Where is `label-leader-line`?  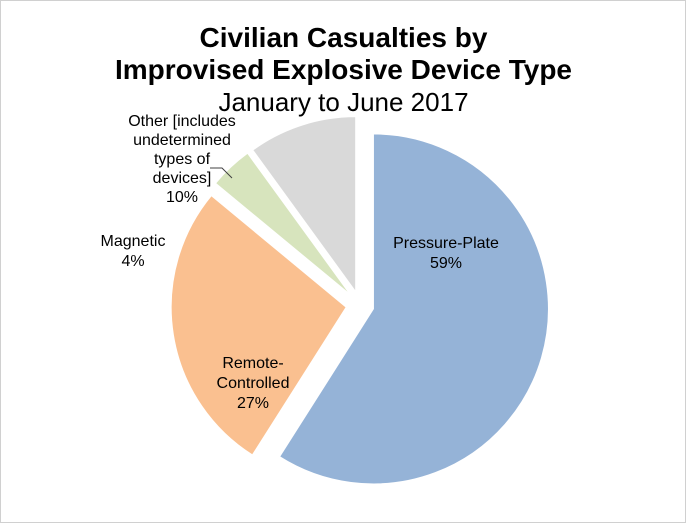
label-leader-line is located at coordinates (221, 173).